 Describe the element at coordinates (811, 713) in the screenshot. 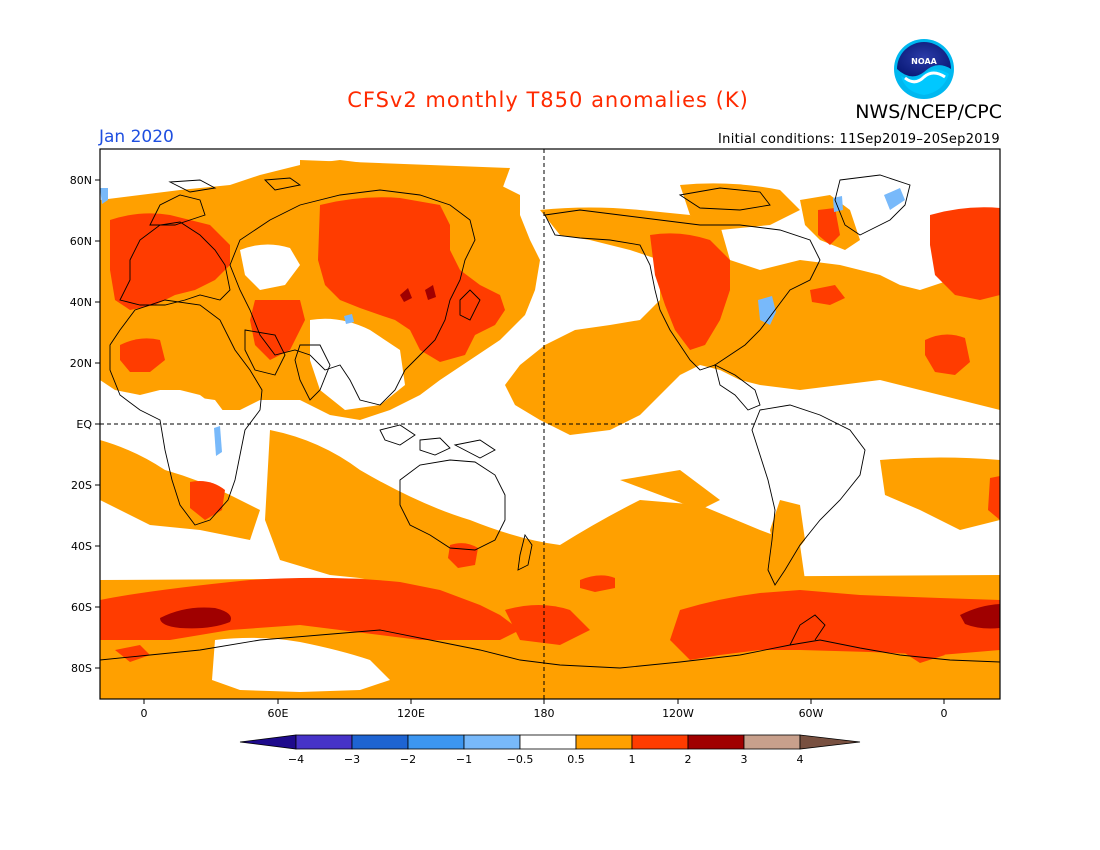

I see `lon-label: 60W` at that location.